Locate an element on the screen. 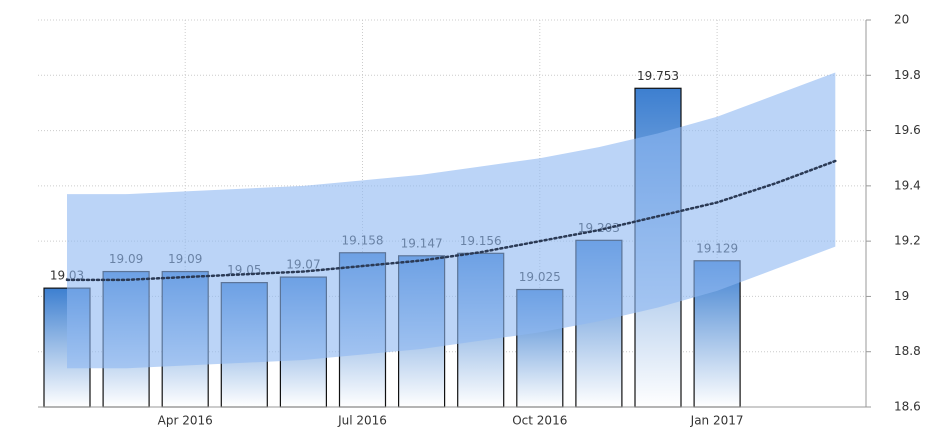 The width and height of the screenshot is (928, 430). y-tick-label: 19 is located at coordinates (901, 296).